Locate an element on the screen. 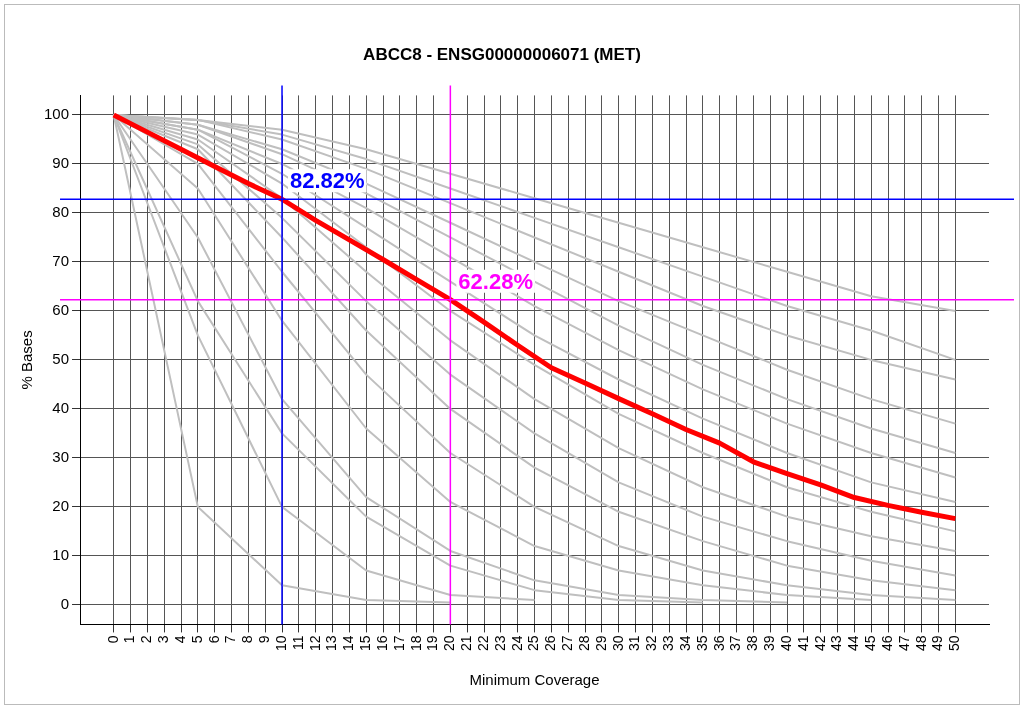 The height and width of the screenshot is (711, 1026). chart-title: ABCC8 - ENSG00000006071 (MET) is located at coordinates (502, 54).